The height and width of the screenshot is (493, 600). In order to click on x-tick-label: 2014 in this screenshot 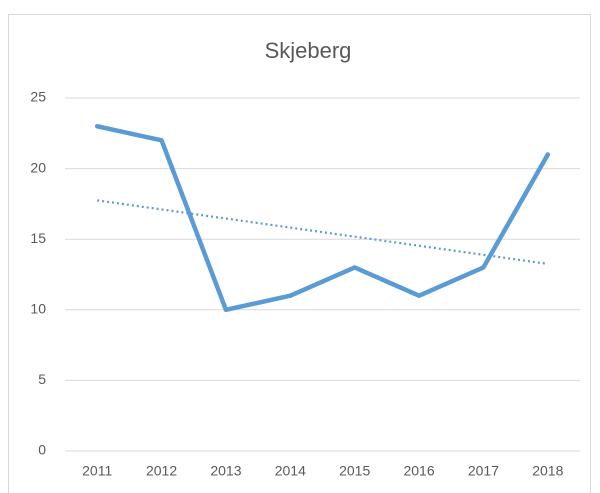, I will do `click(290, 471)`.